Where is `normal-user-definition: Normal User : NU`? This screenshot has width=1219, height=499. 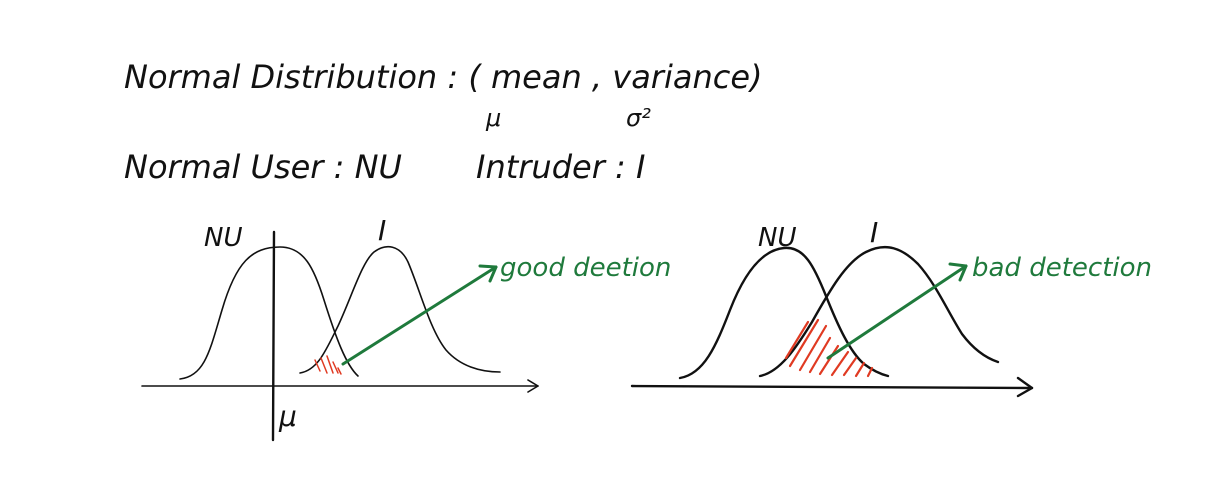
normal-user-definition: Normal User : NU is located at coordinates (263, 167).